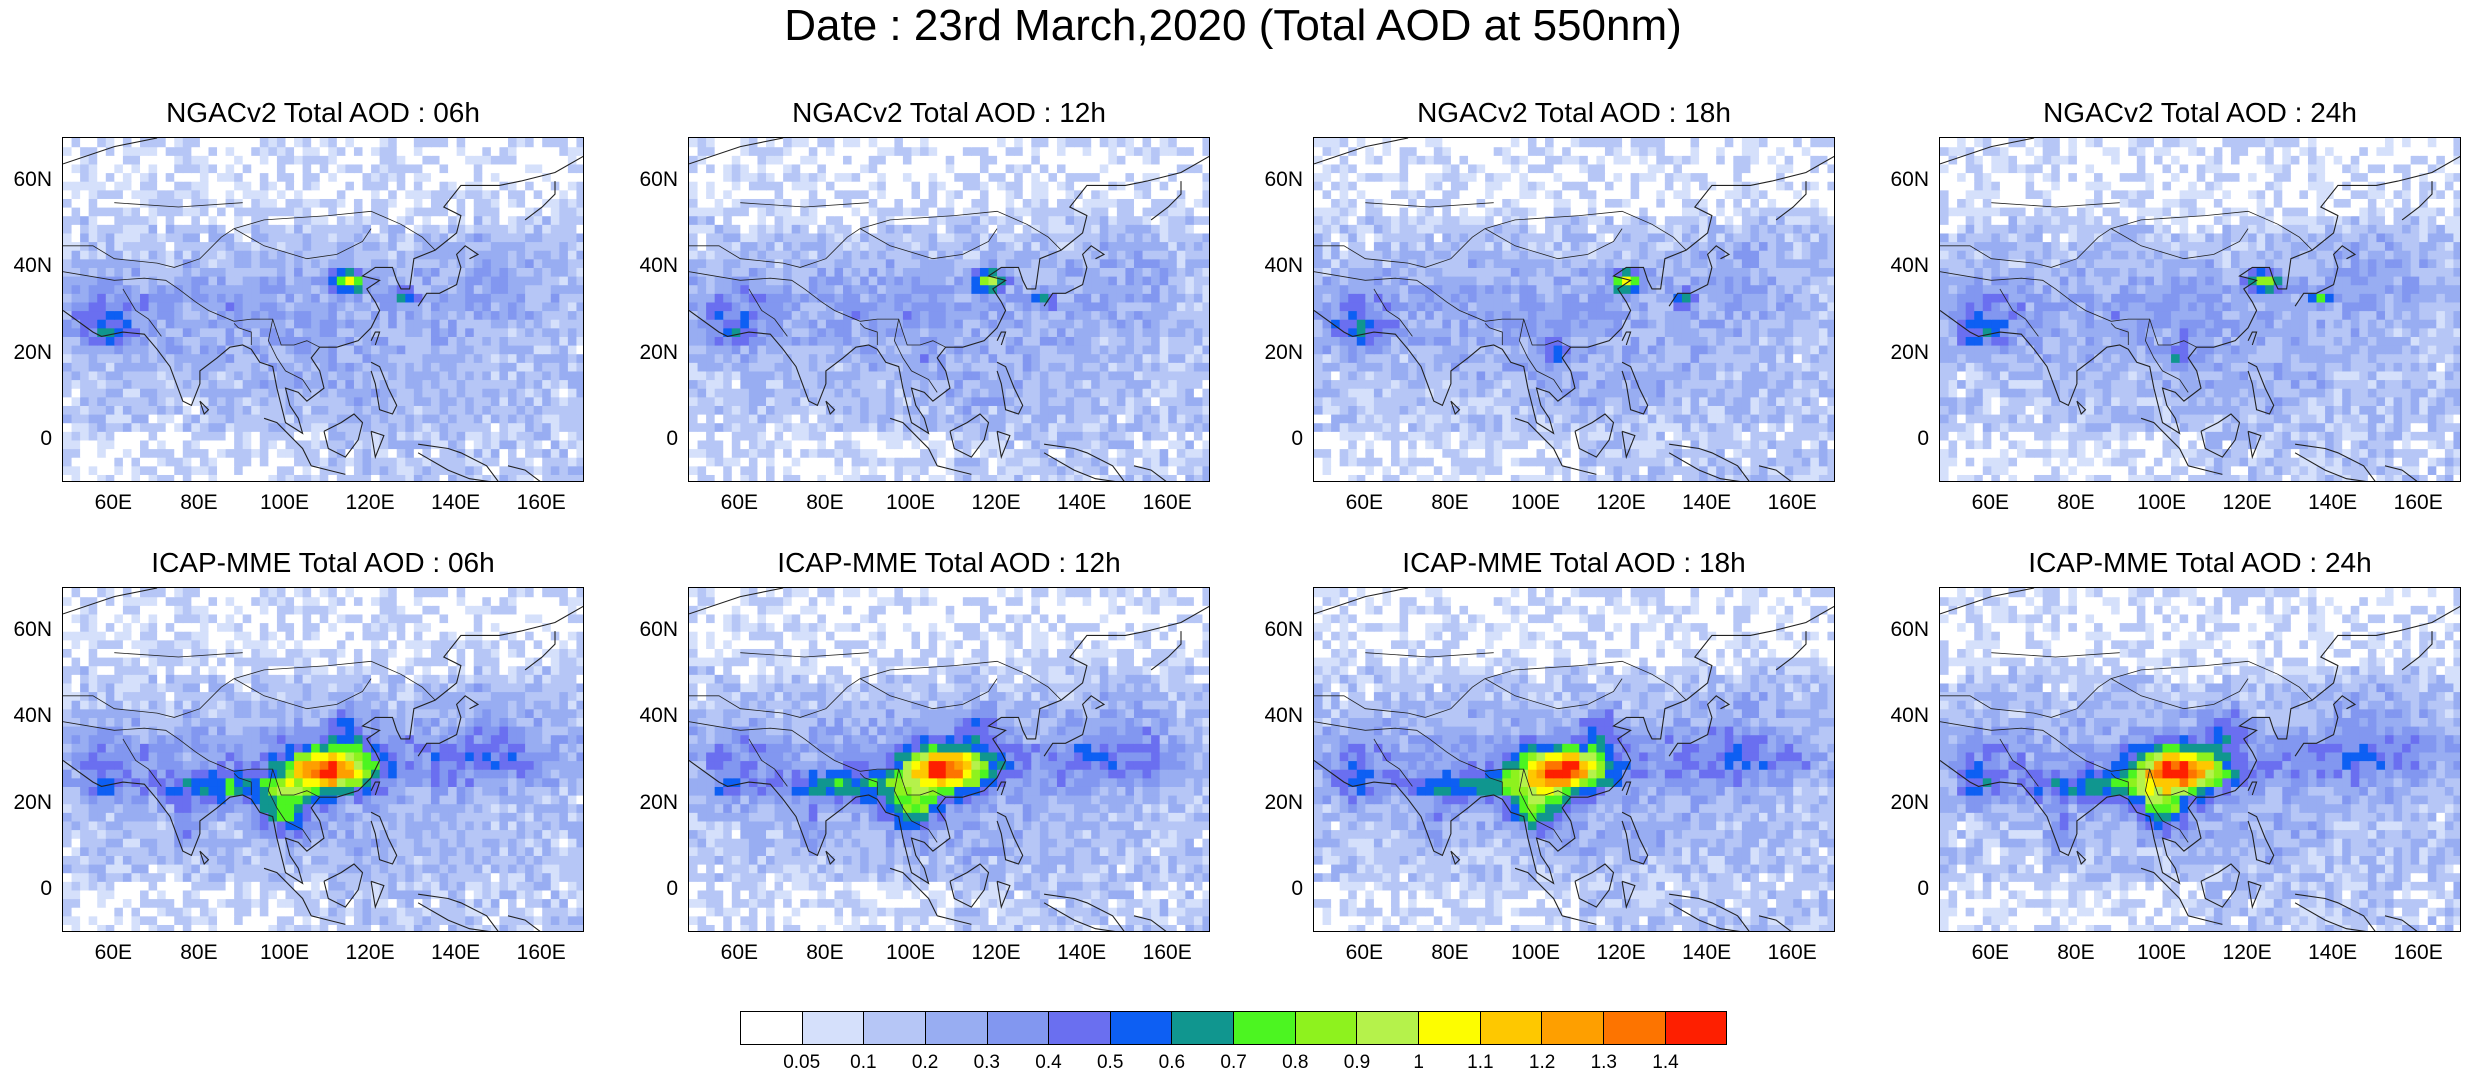  Describe the element at coordinates (2192, 563) in the screenshot. I see `panel-title: ICAP-MME Total AOD : 24h` at that location.